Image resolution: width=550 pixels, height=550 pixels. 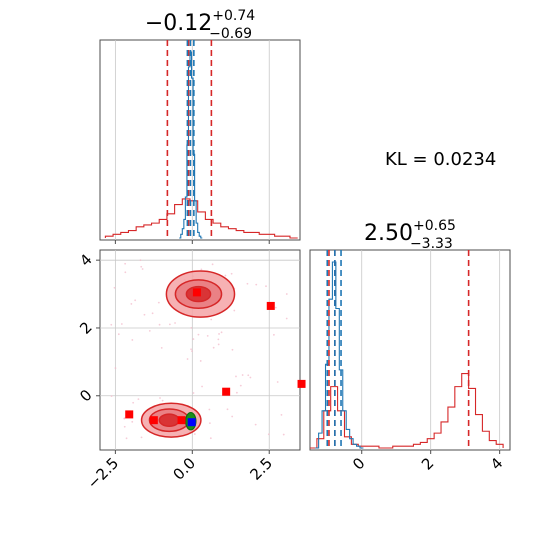 I want to click on x-tick-labels: −2.5 0.0 2.5, so click(x=180, y=471).